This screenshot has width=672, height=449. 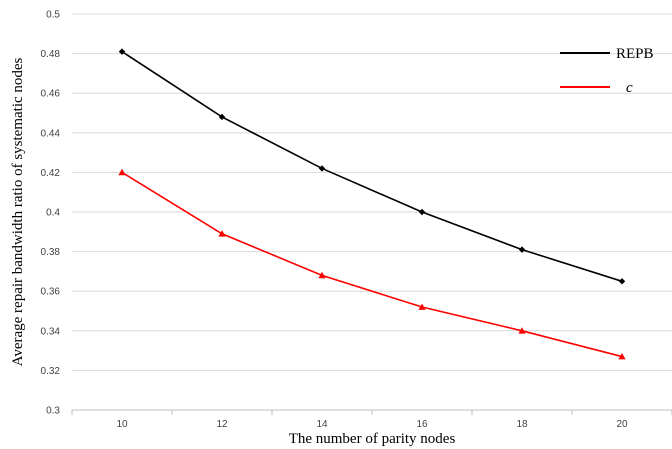 What do you see at coordinates (222, 424) in the screenshot?
I see `x-tick-label: 12` at bounding box center [222, 424].